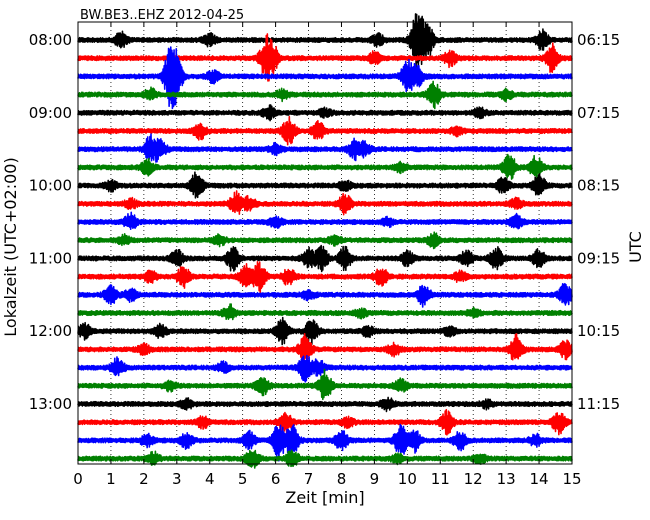 This screenshot has width=650, height=520. What do you see at coordinates (598, 113) in the screenshot?
I see `y-tick-label-right: 07:15` at bounding box center [598, 113].